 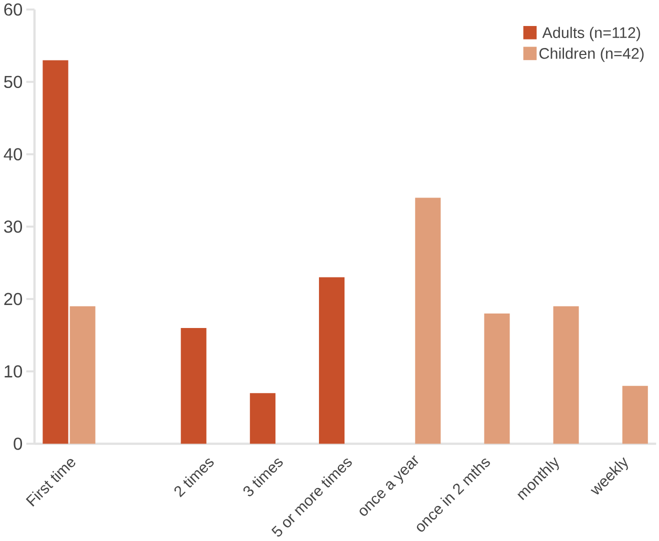 What do you see at coordinates (13, 226) in the screenshot?
I see `y-tick-label: 30` at bounding box center [13, 226].